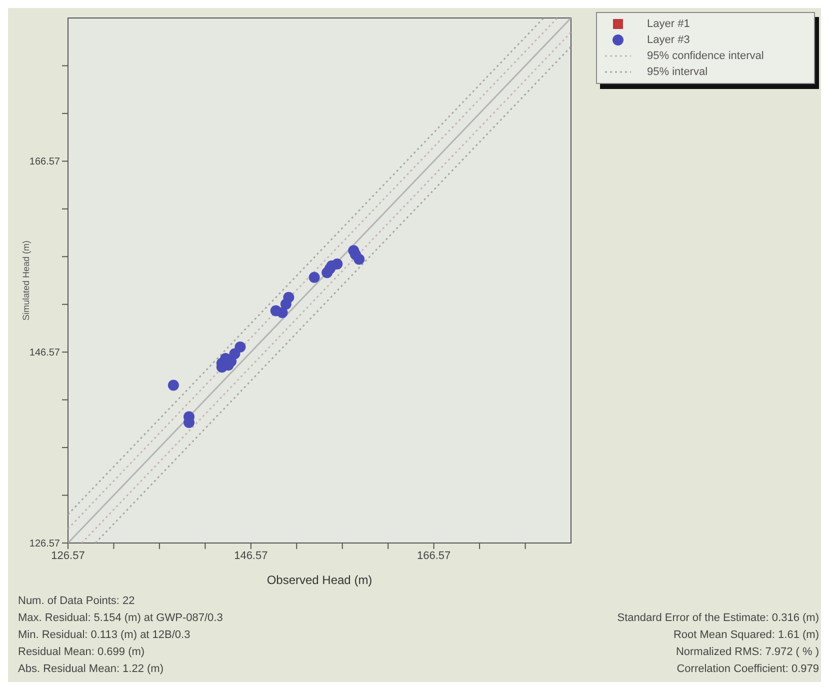  I want to click on legend-label: Layer #1, so click(668, 24).